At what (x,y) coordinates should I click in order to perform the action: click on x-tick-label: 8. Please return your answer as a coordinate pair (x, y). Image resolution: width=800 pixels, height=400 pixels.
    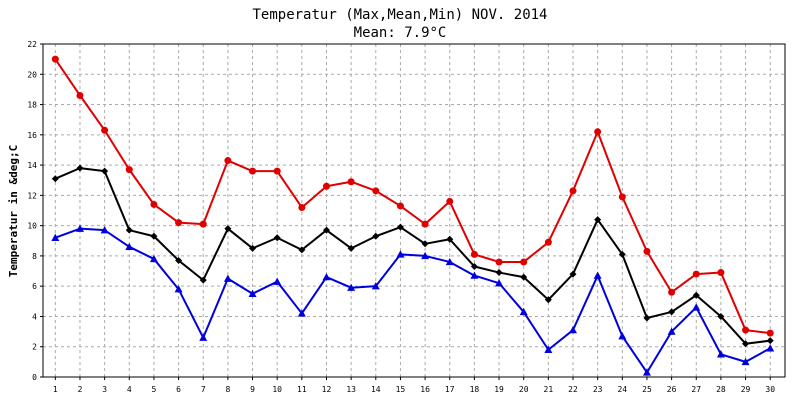
    Looking at the image, I should click on (227, 389).